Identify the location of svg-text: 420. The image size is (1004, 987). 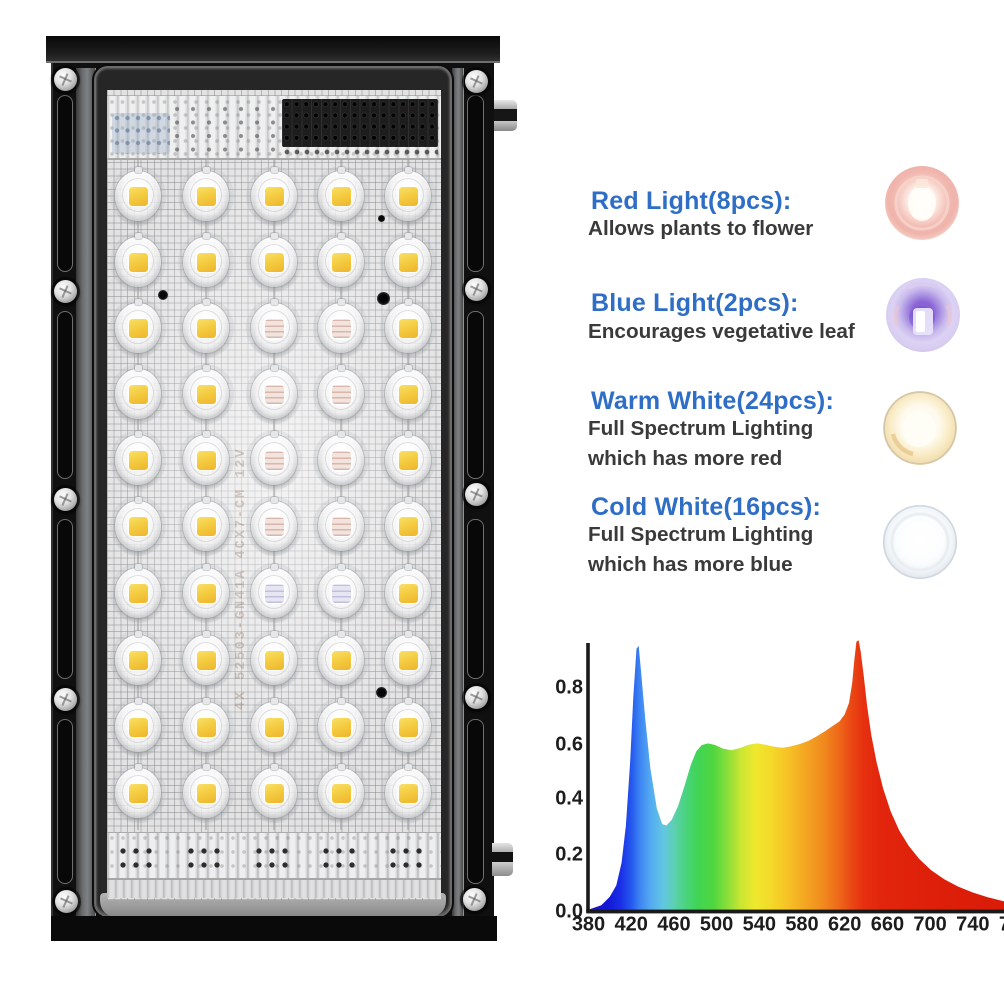
(631, 925).